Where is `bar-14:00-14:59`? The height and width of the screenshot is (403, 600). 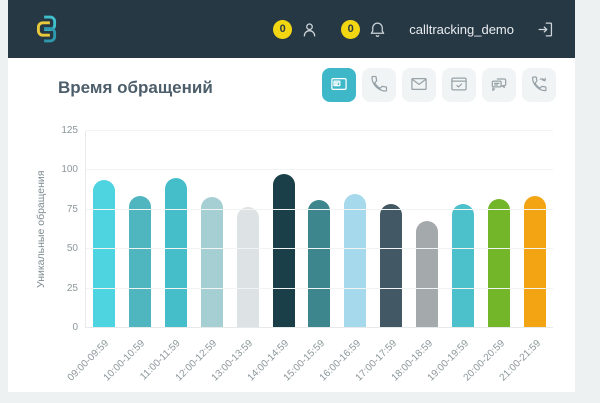
bar-14:00-14:59 is located at coordinates (283, 250).